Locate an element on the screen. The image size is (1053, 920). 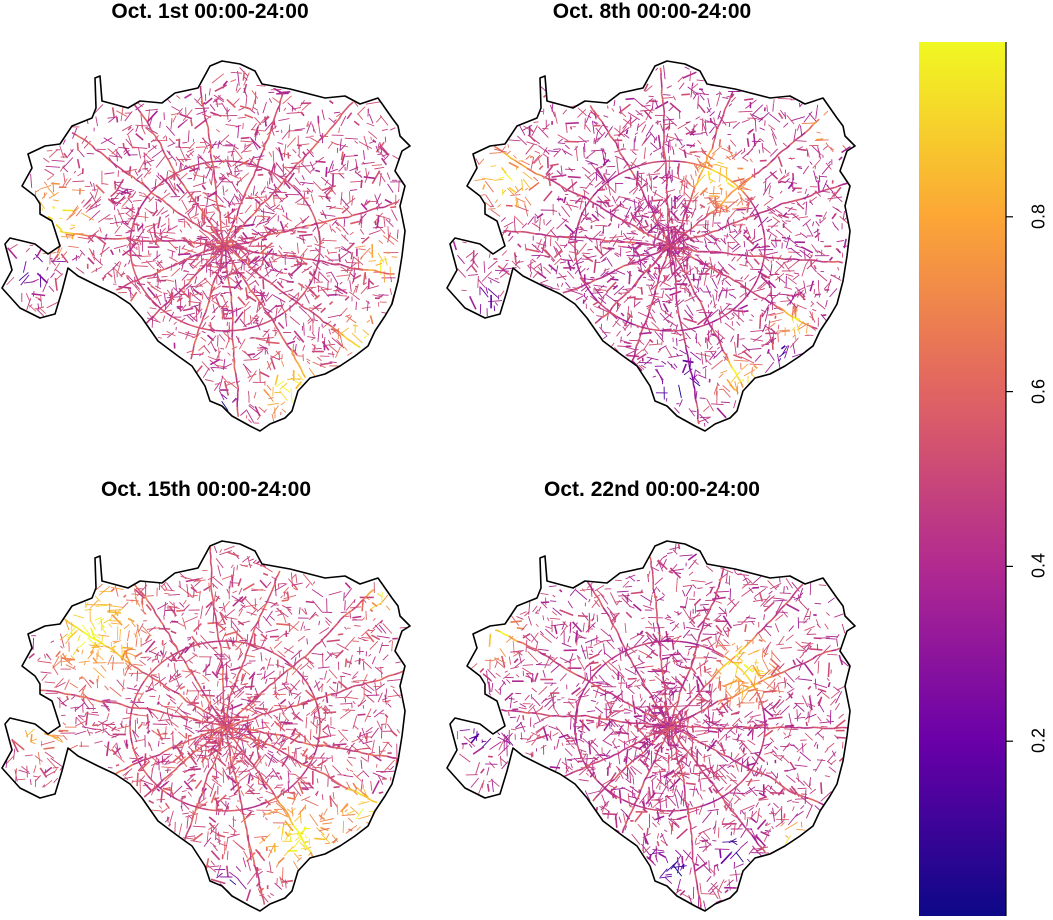
colorbar-tick-label-0.8: 0.8 is located at coordinates (1038, 216).